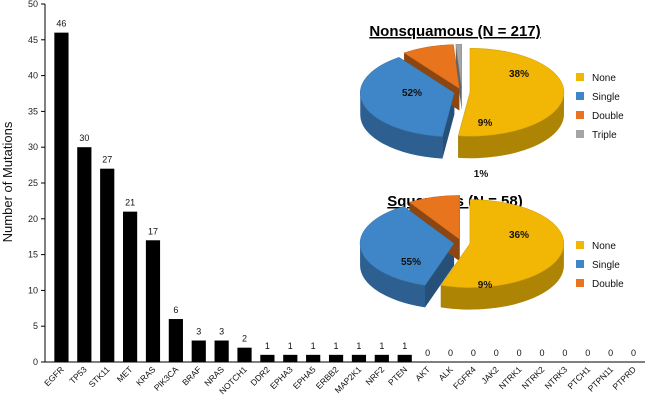  What do you see at coordinates (510, 377) in the screenshot?
I see `x-tick-label: NTRK1` at bounding box center [510, 377].